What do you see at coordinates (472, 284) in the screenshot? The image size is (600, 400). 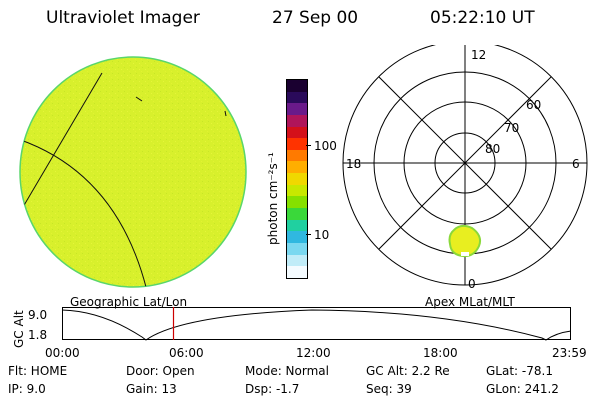 I see `mlt-label-0: 0` at bounding box center [472, 284].